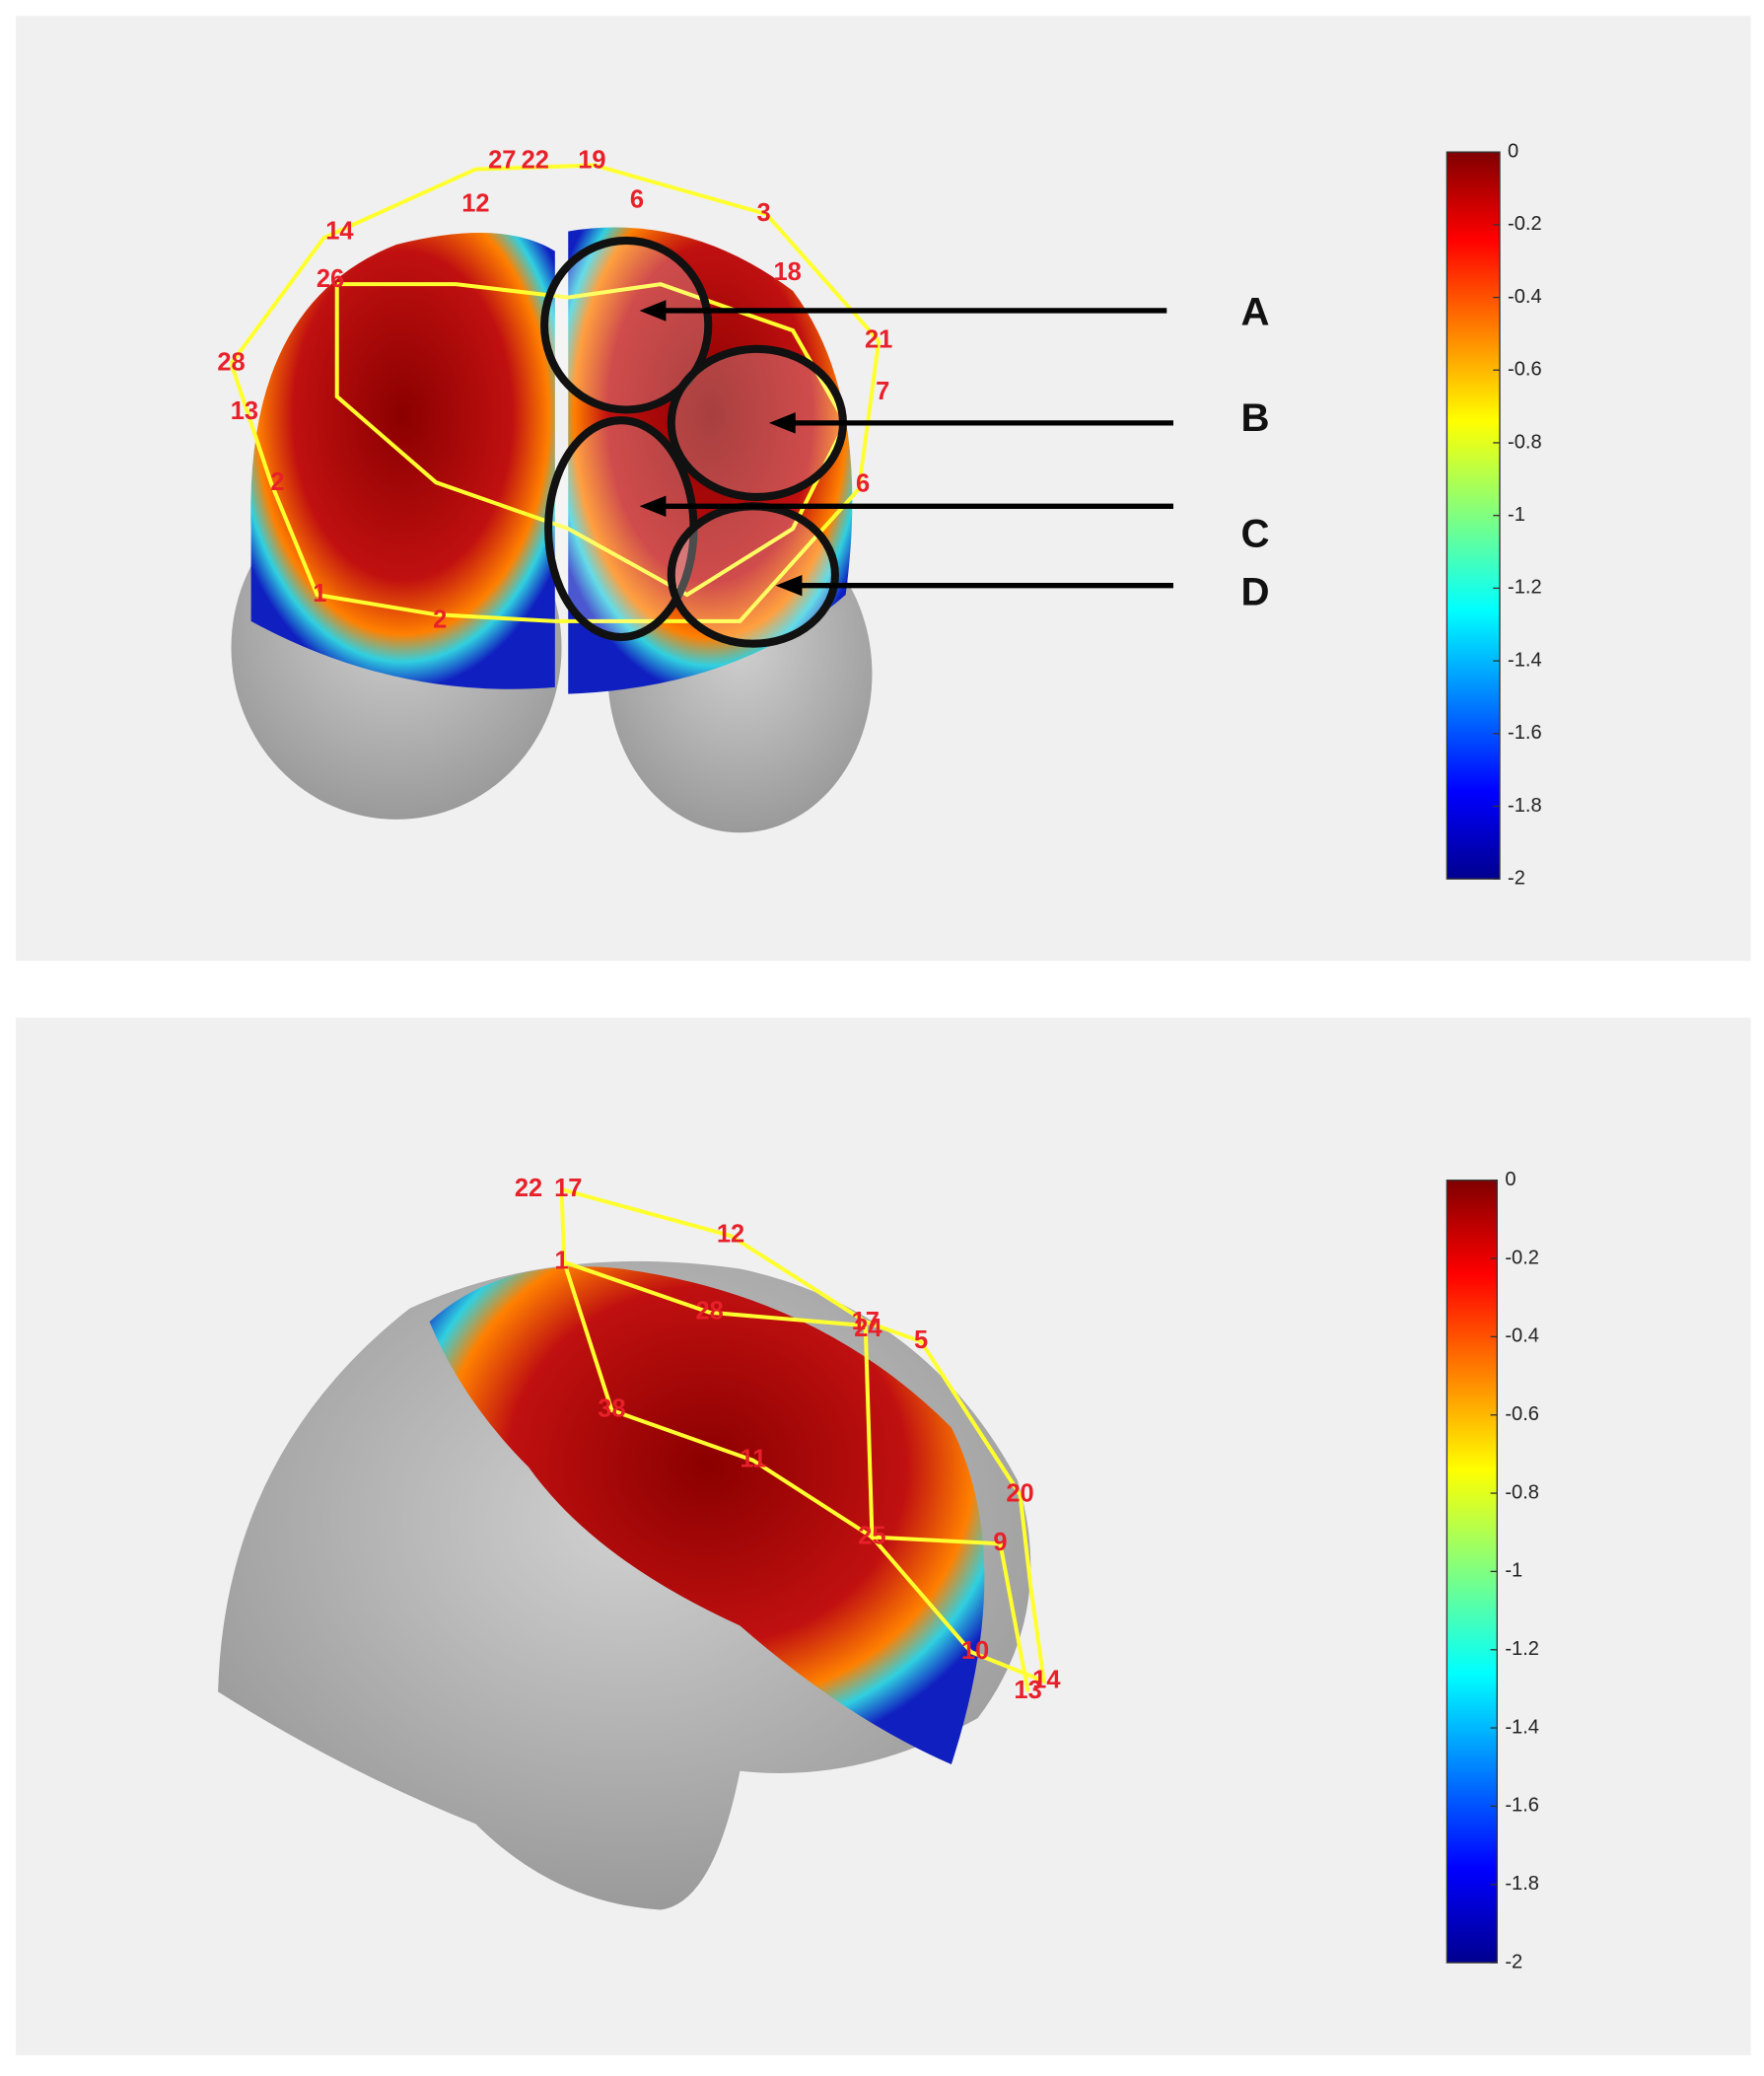 Image resolution: width=1764 pixels, height=2076 pixels. Describe the element at coordinates (1256, 417) in the screenshot. I see `region-label: B` at that location.